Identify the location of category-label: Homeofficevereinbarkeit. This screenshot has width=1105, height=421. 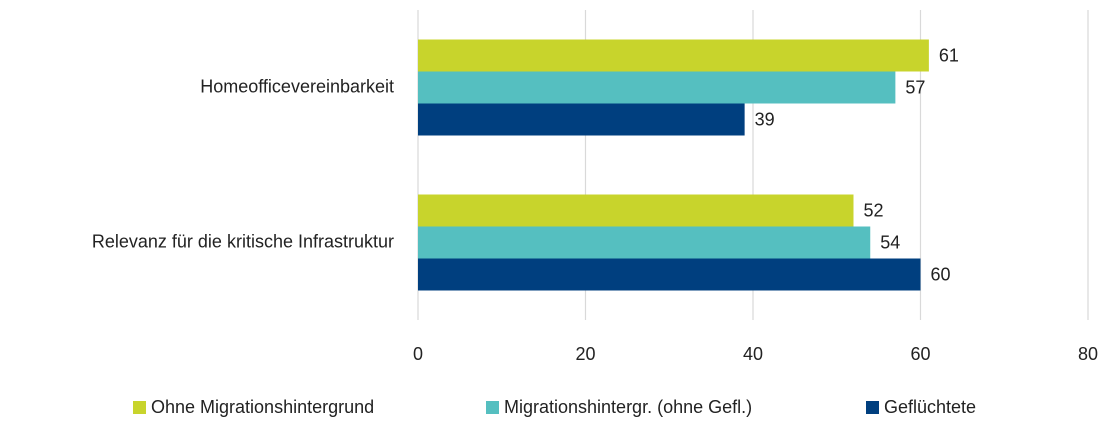
(297, 86).